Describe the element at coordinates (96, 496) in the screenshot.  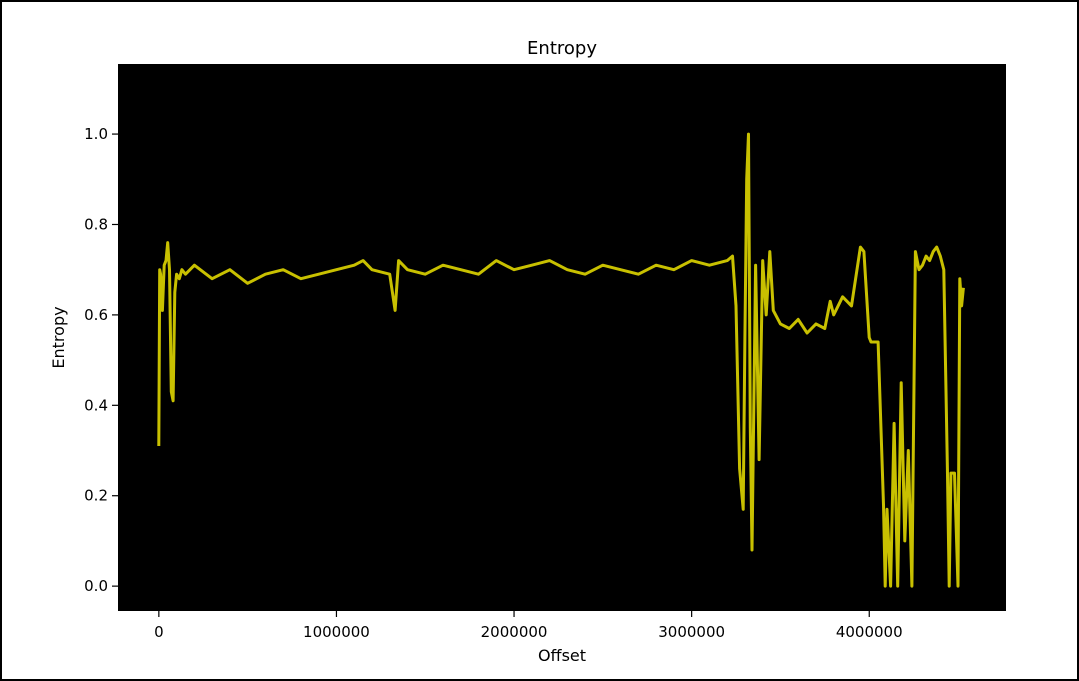
I see `y-tick-label: 0.2` at that location.